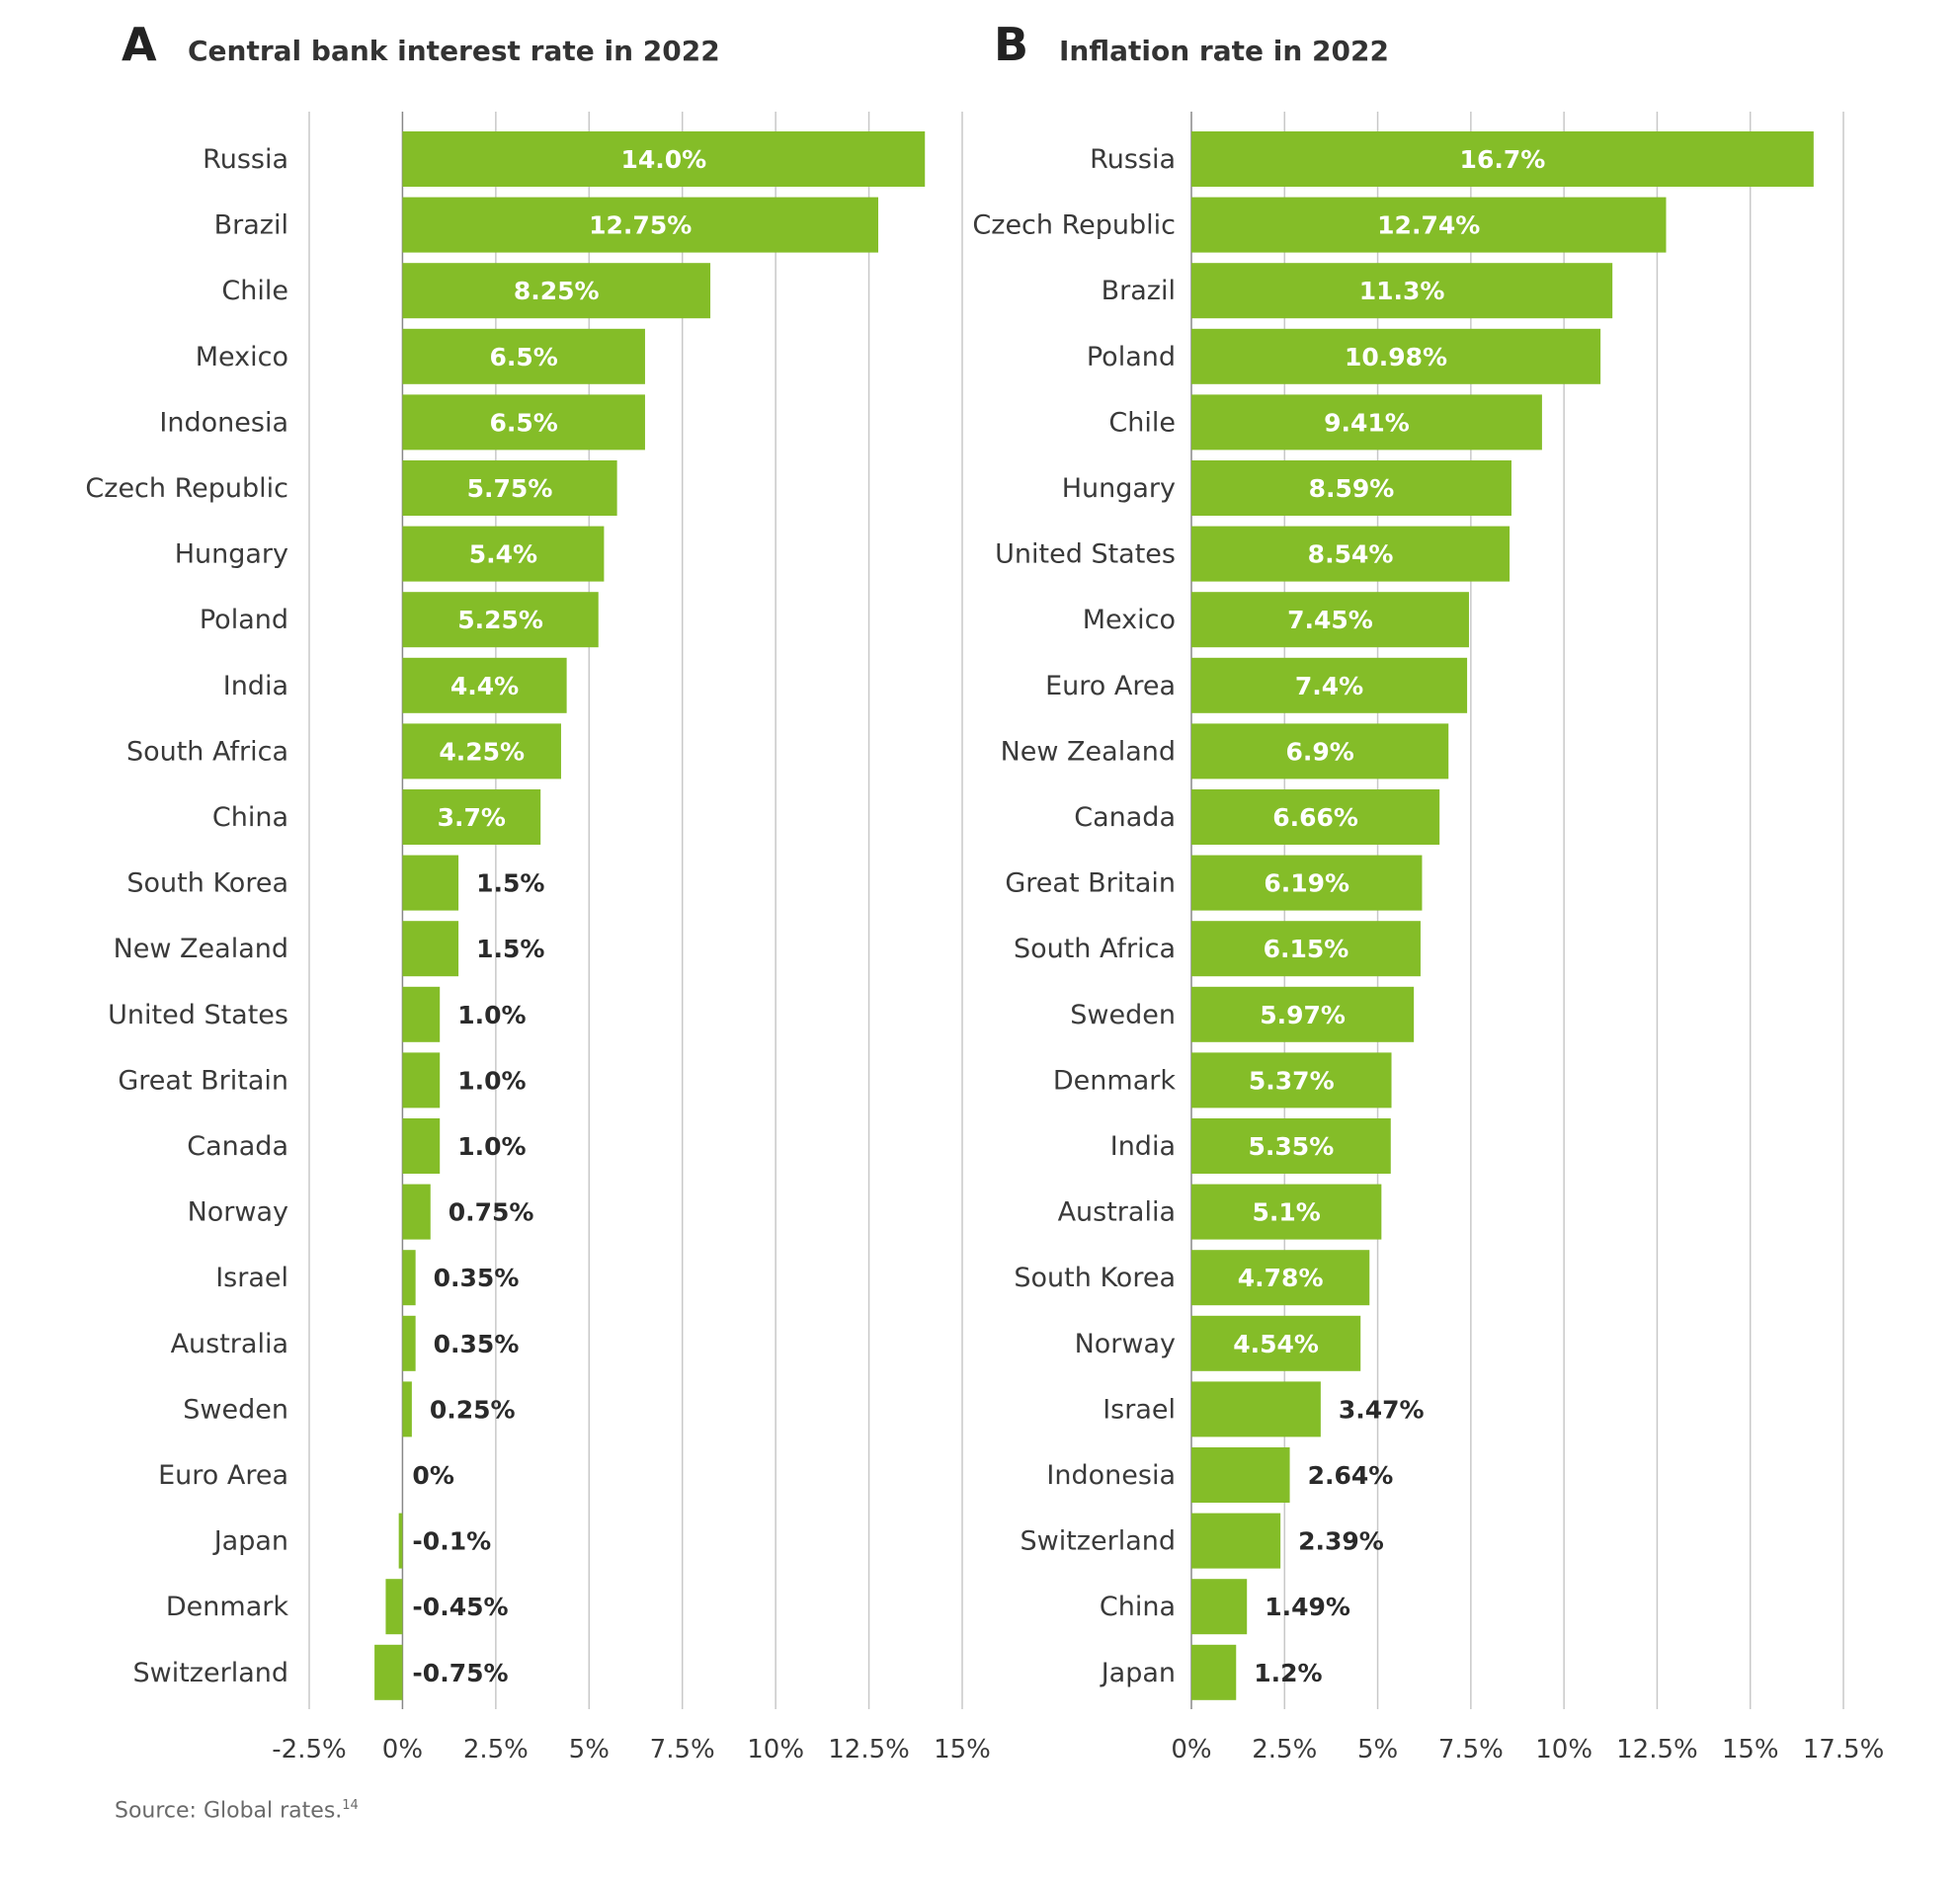 The image size is (1960, 1887). I want to click on source-footnote: 14, so click(350, 1805).